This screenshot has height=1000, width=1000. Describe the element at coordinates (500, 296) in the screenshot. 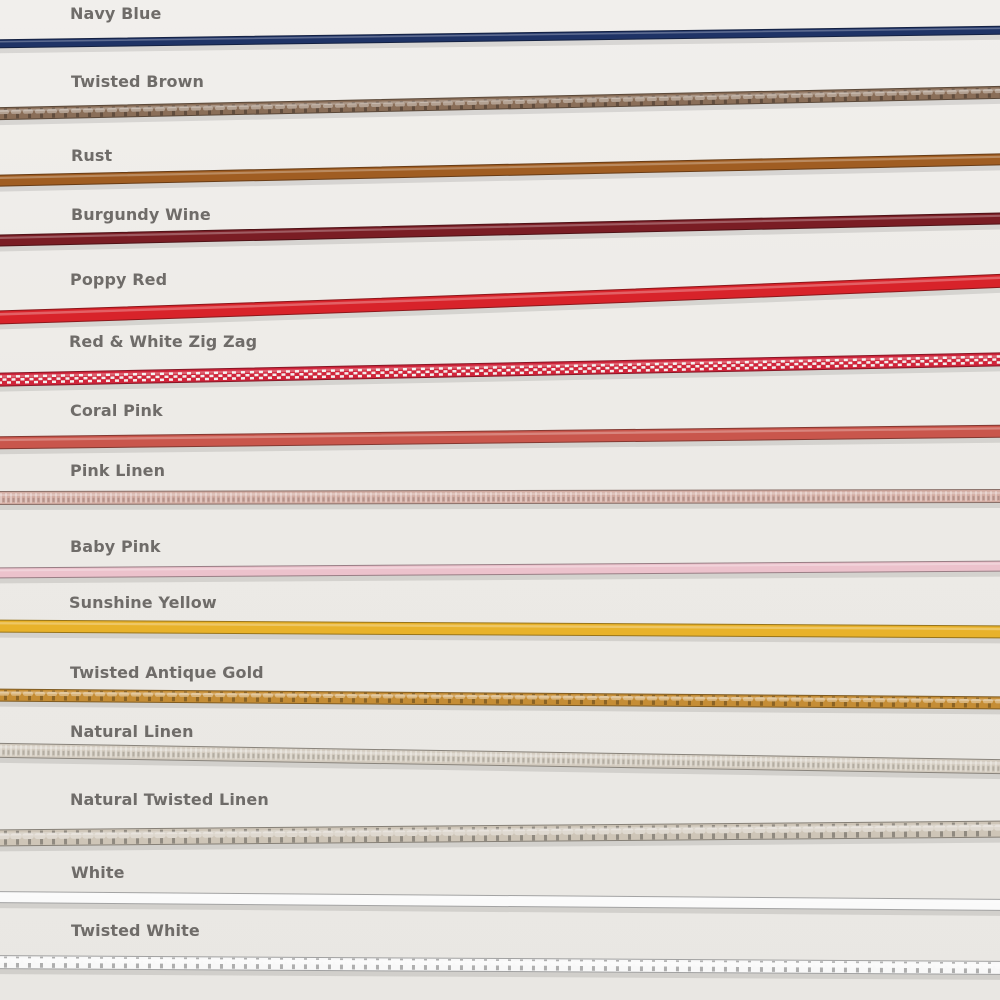

I see `poppy-red-cord-sheen` at that location.